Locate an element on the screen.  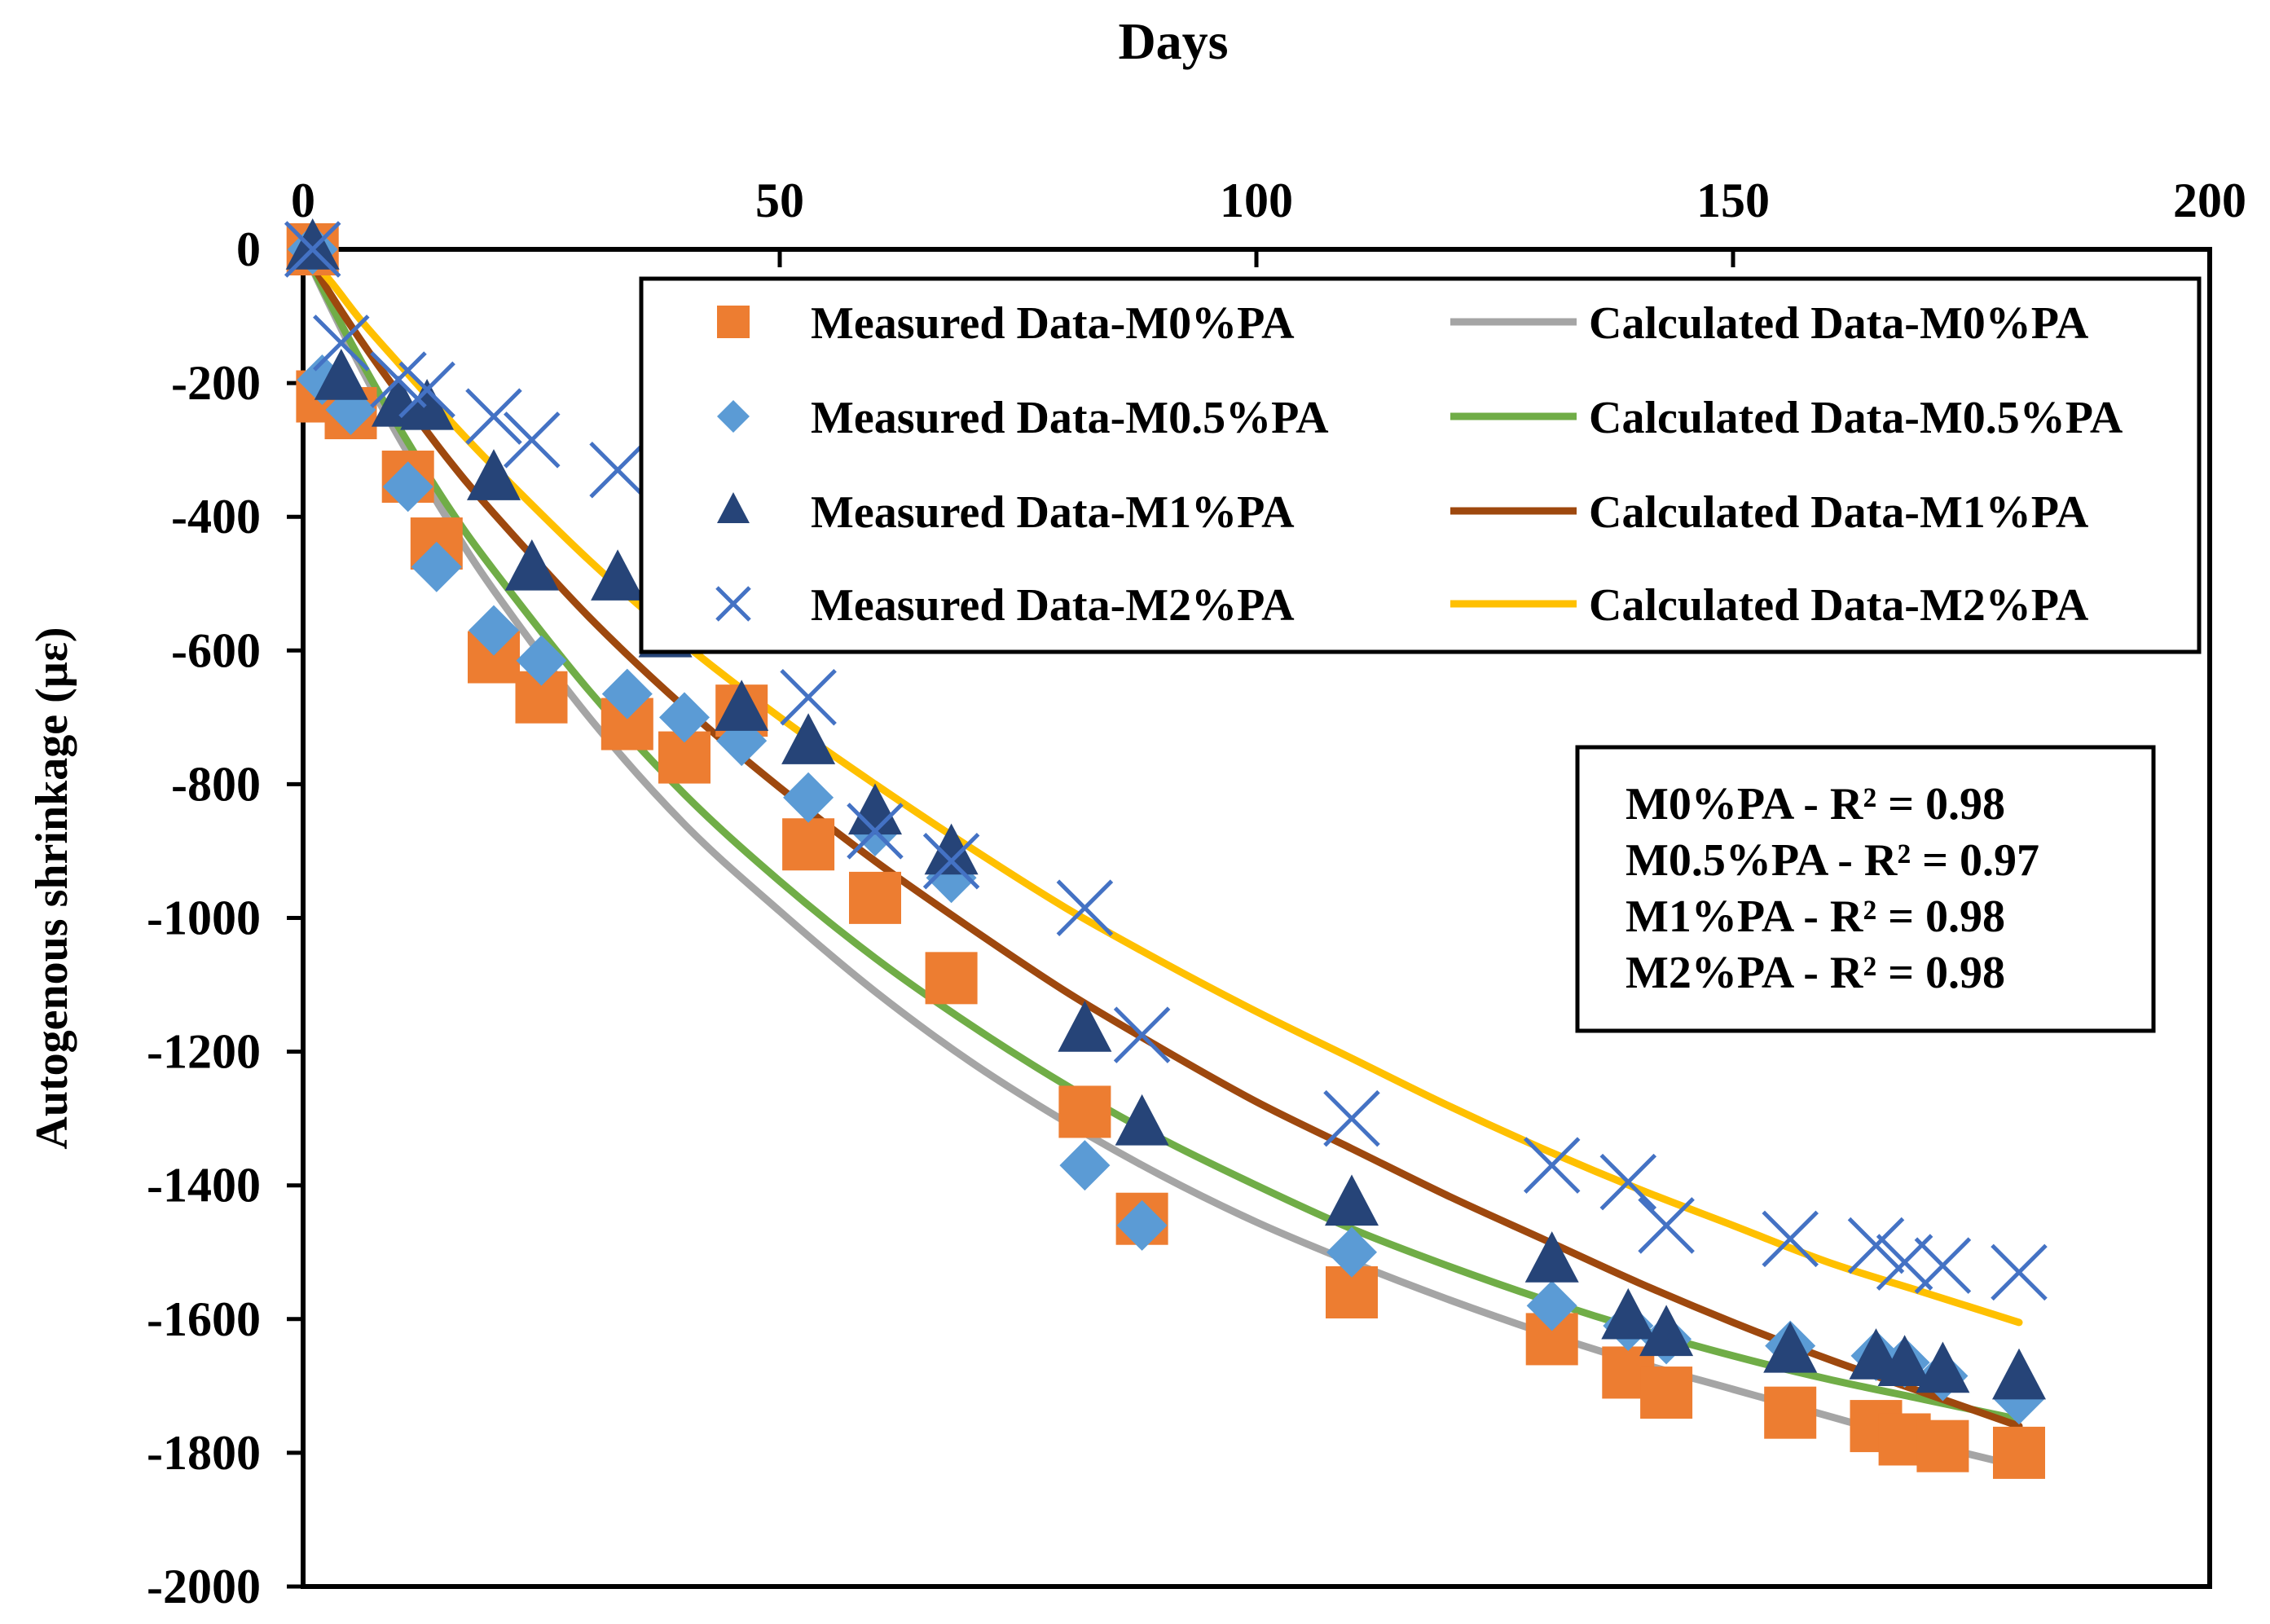
r-squared-label: M0.5%PA - R² = 0.97 is located at coordinates (1832, 860).